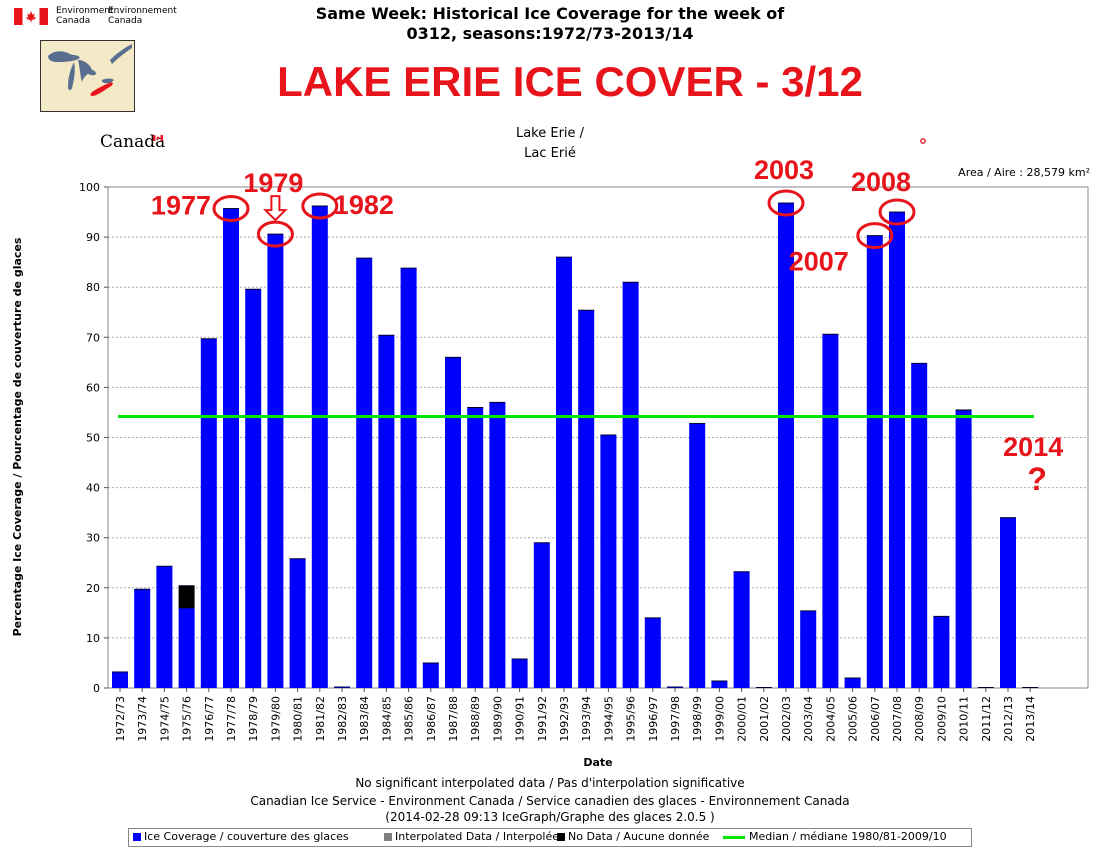  What do you see at coordinates (897, 212) in the screenshot?
I see `annotation-circle-2008` at bounding box center [897, 212].